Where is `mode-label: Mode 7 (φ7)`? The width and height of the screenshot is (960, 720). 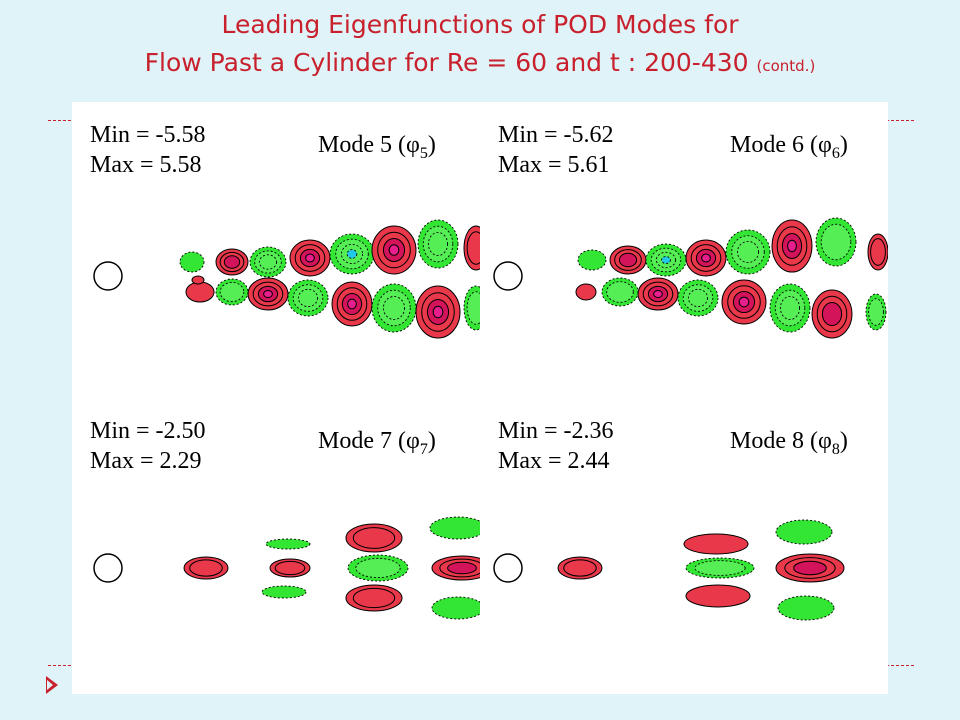
mode-label: Mode 7 (φ7) is located at coordinates (377, 443).